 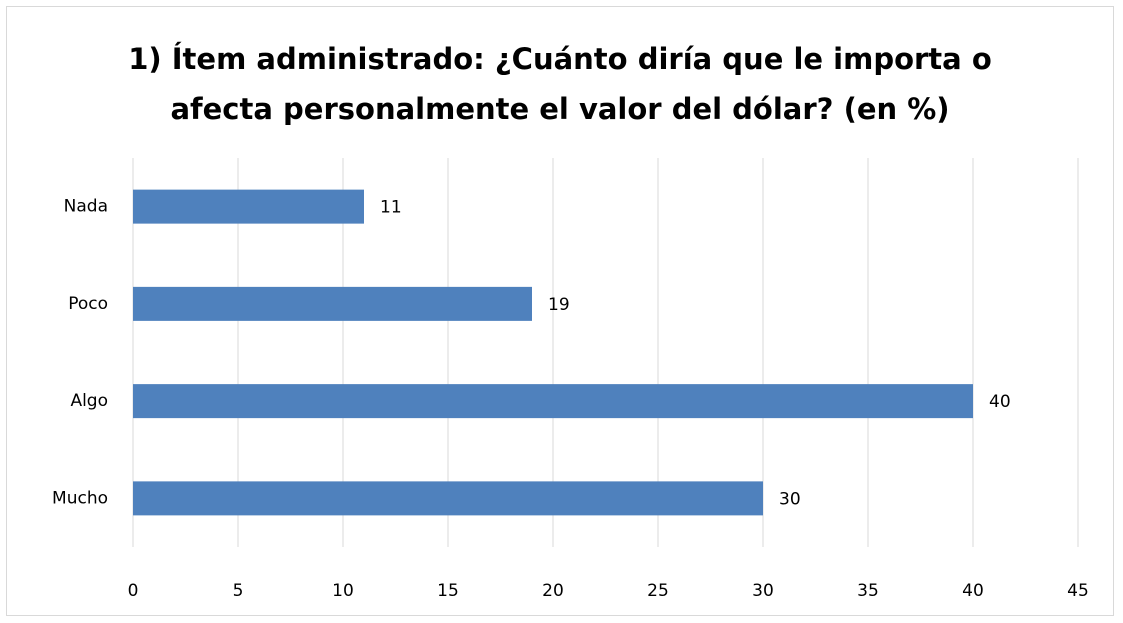 I want to click on data-label: 30, so click(x=790, y=499).